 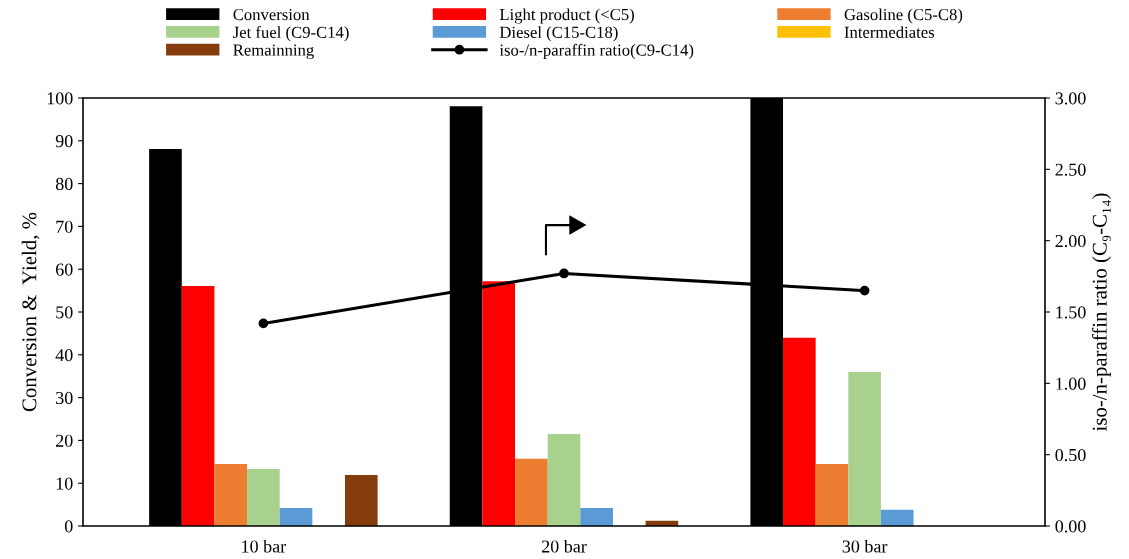 I want to click on legend-label: Intermediates, so click(x=889, y=32).